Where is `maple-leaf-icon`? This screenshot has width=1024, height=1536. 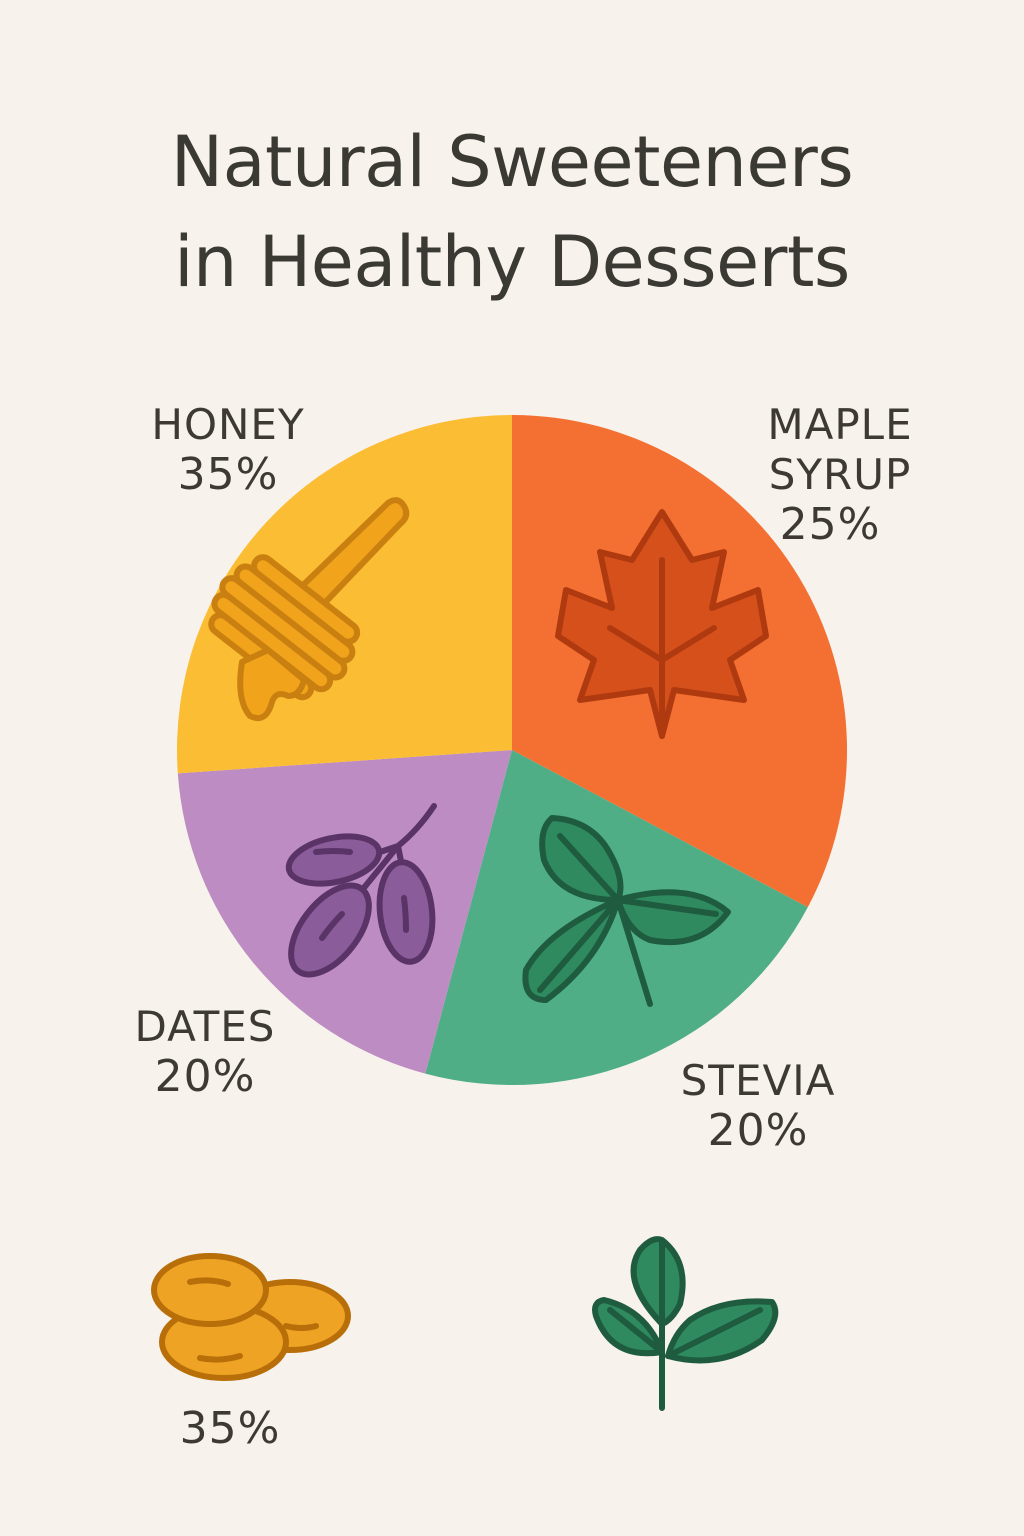
maple-leaf-icon is located at coordinates (662, 624).